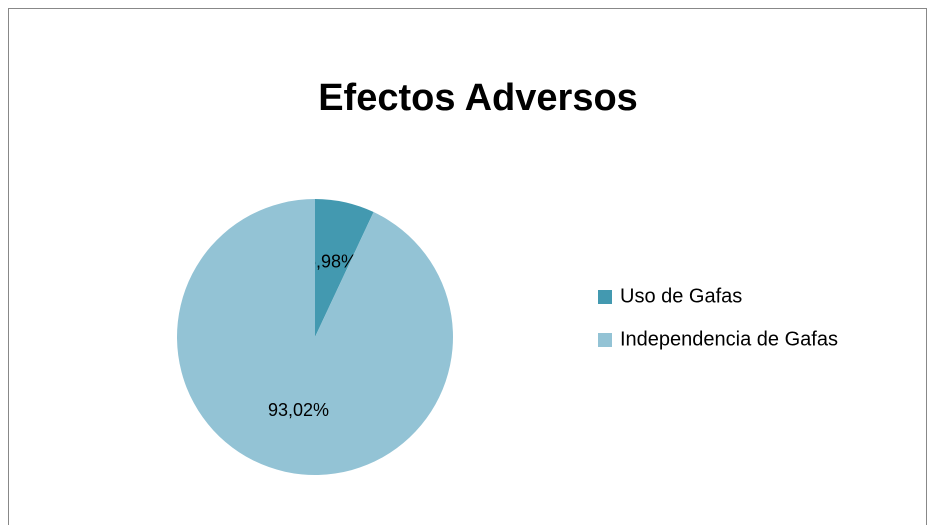 This screenshot has width=935, height=525. I want to click on data-label: 93,02%, so click(298, 410).